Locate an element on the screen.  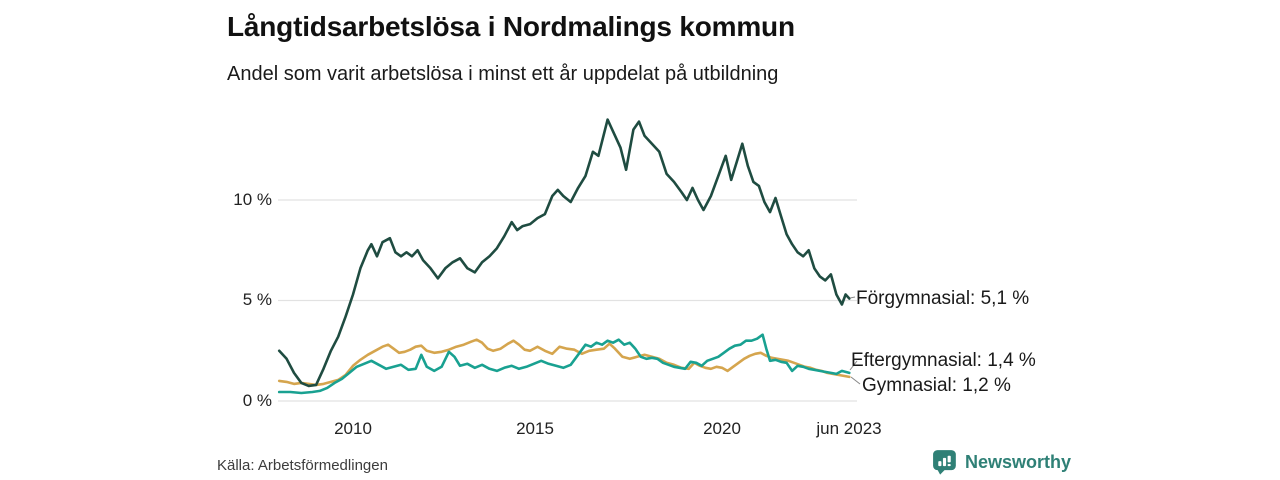
source-attribution: Källa: Arbetsförmedlingen is located at coordinates (302, 465).